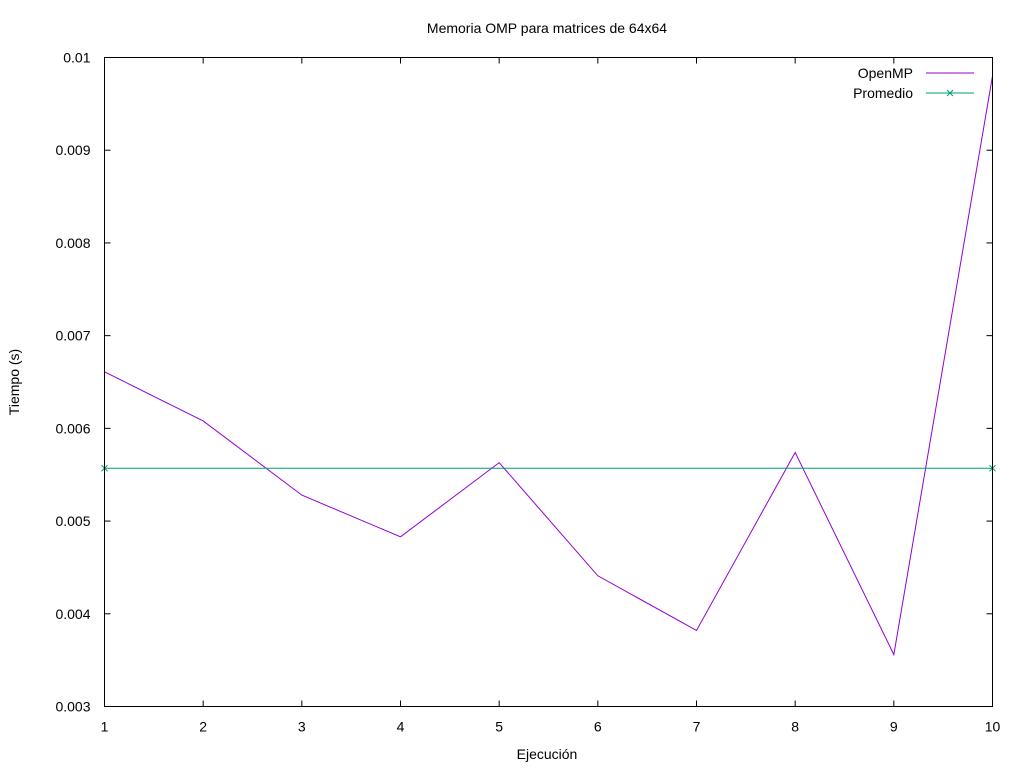  I want to click on x-tick-label: 5, so click(499, 727).